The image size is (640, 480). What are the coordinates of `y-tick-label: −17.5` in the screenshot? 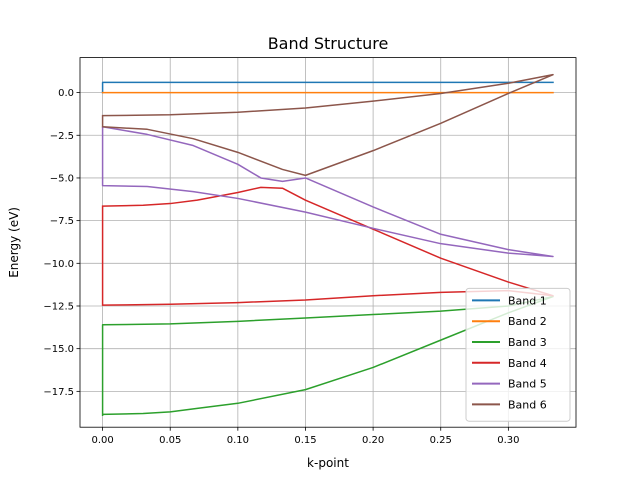 It's located at (58, 392).